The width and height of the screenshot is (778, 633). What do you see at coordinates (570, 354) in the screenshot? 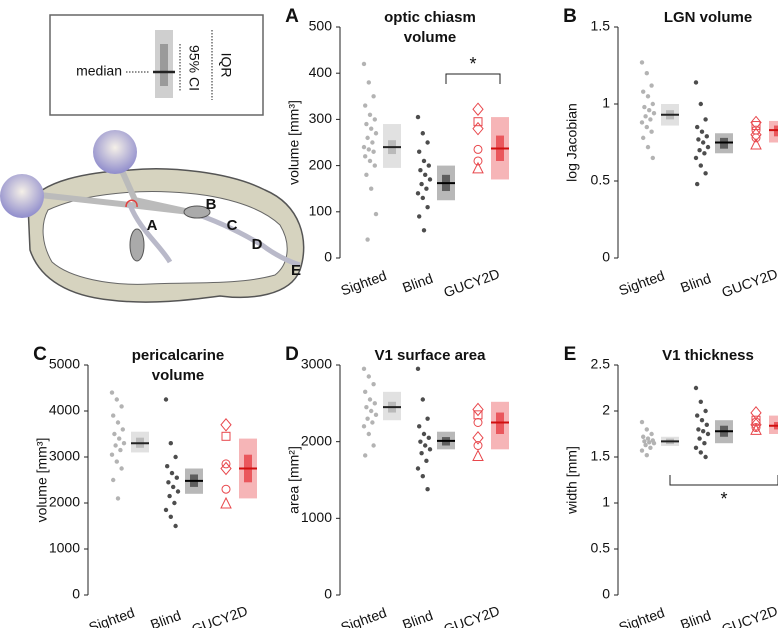
I see `panel-label: E` at bounding box center [570, 354].